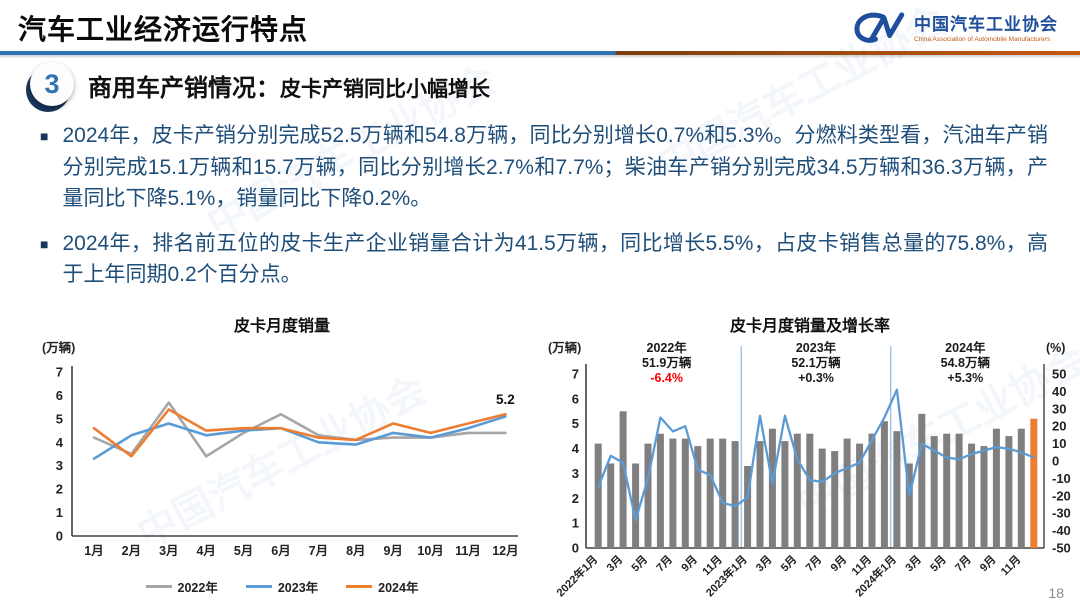 Image resolution: width=1080 pixels, height=607 pixels. Describe the element at coordinates (966, 362) in the screenshot. I see `svg-text: 54.8万辆` at that location.